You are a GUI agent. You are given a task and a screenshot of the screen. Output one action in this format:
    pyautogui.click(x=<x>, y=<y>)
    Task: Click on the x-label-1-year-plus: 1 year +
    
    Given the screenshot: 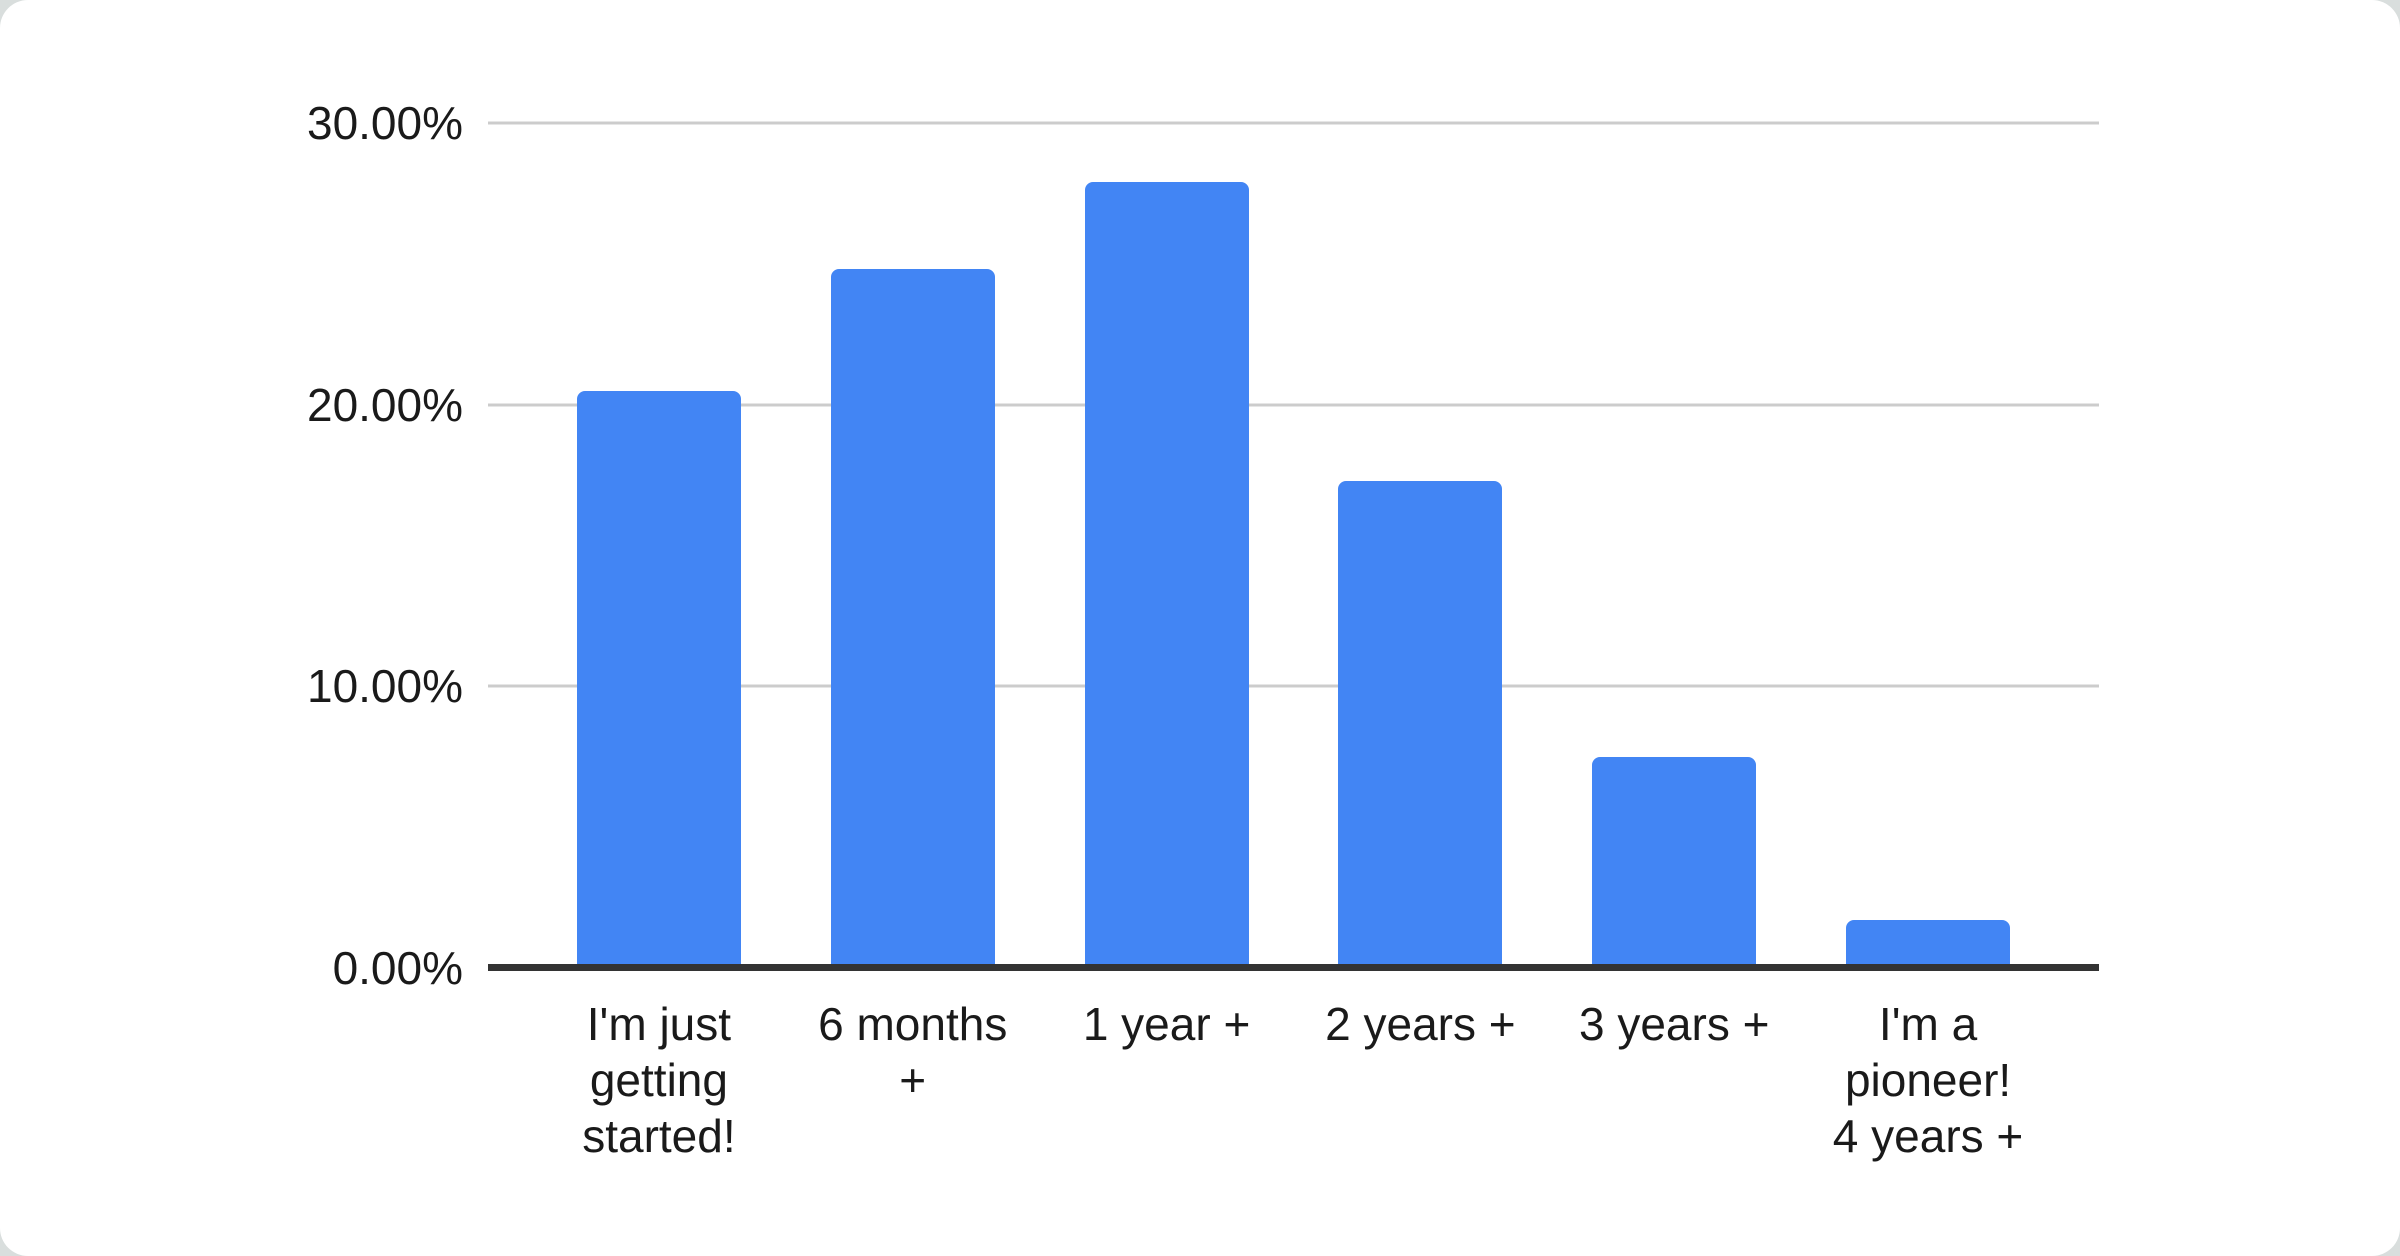 What is the action you would take?
    pyautogui.click(x=1166, y=1024)
    